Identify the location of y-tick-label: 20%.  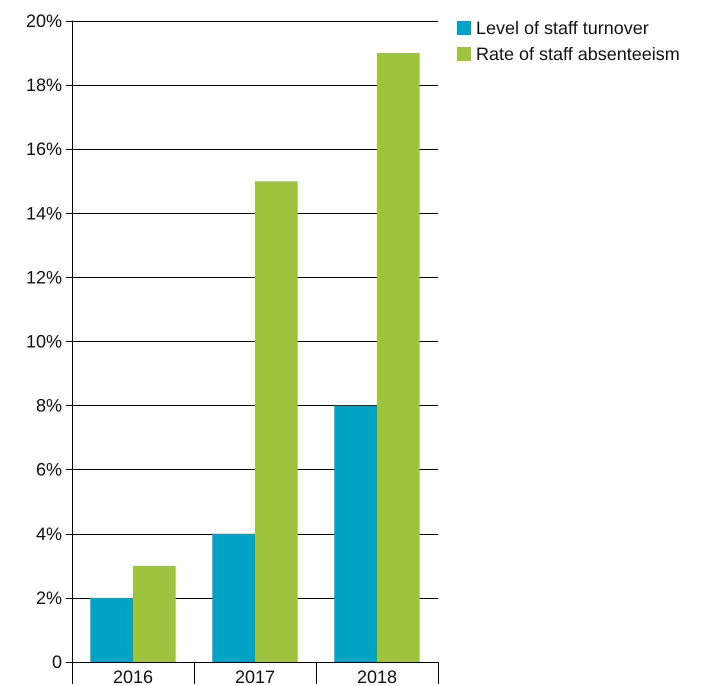
(44, 21).